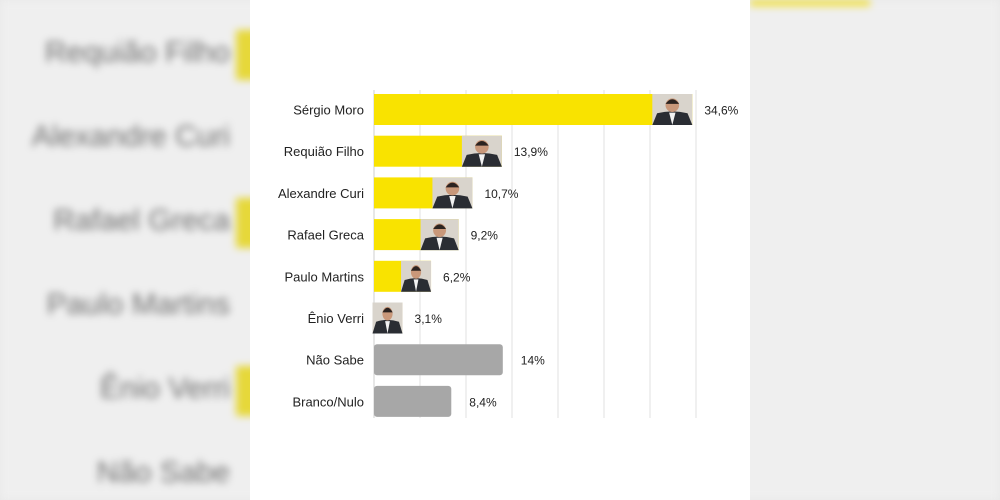 The width and height of the screenshot is (1000, 500). Describe the element at coordinates (328, 401) in the screenshot. I see `category-label: Branco/Nulo` at that location.